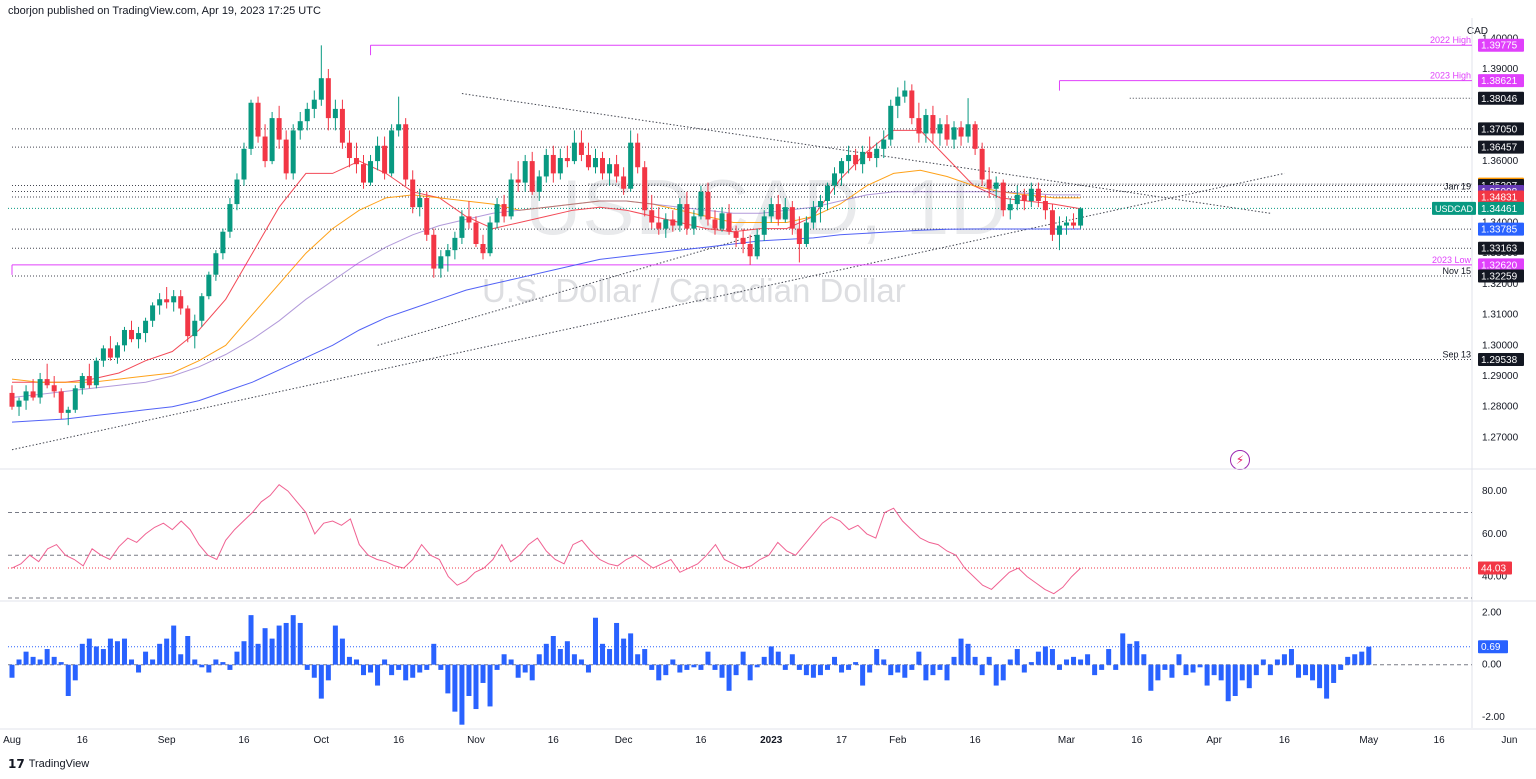 This screenshot has width=1536, height=779. What do you see at coordinates (1499, 360) in the screenshot?
I see `price-badge-label: 1.29538` at bounding box center [1499, 360].